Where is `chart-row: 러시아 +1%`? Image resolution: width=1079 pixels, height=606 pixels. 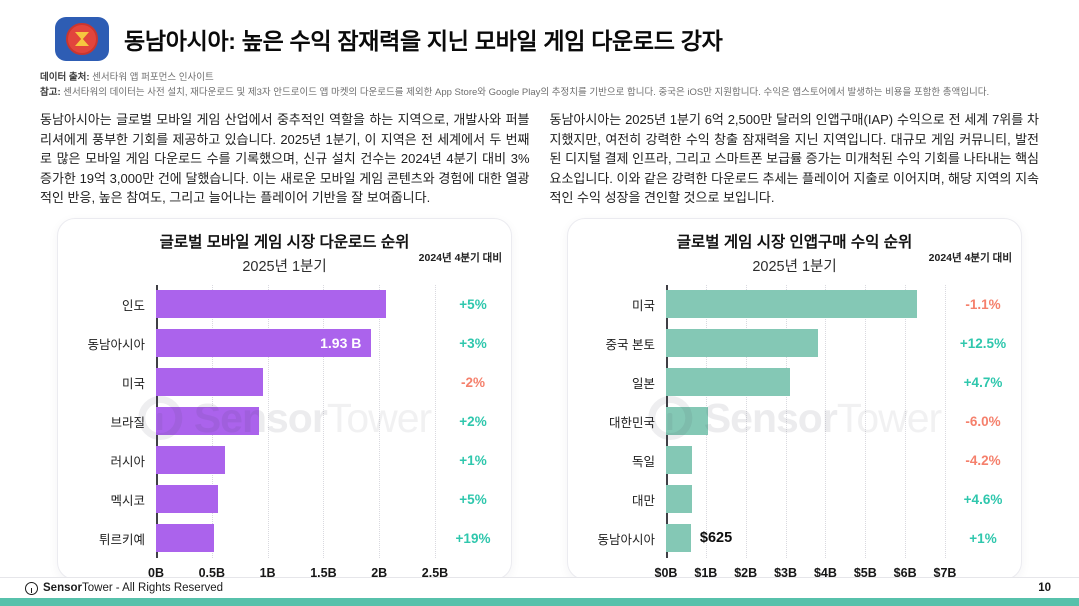 chart-row: 러시아 +1% is located at coordinates (284, 460).